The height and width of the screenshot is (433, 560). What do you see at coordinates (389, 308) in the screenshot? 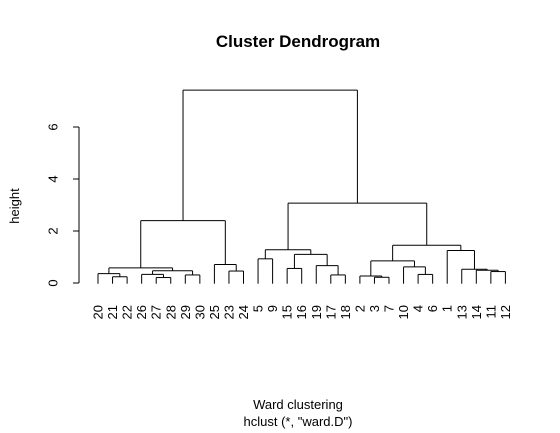
I see `leaf-label: 7` at bounding box center [389, 308].